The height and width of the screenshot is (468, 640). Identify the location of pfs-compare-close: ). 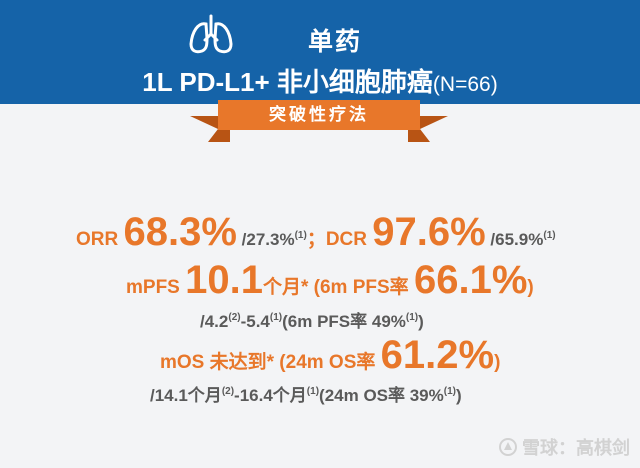
(421, 321).